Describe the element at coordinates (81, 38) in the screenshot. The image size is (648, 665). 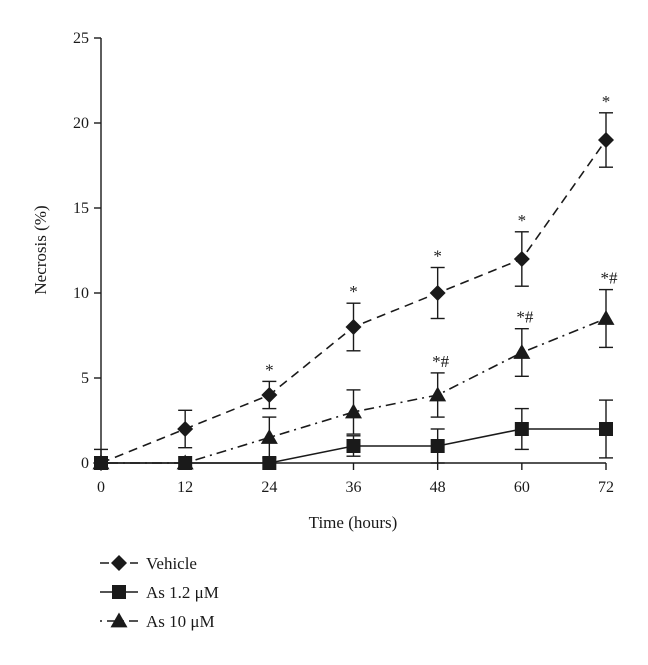
I see `y-tick-label: 25` at that location.